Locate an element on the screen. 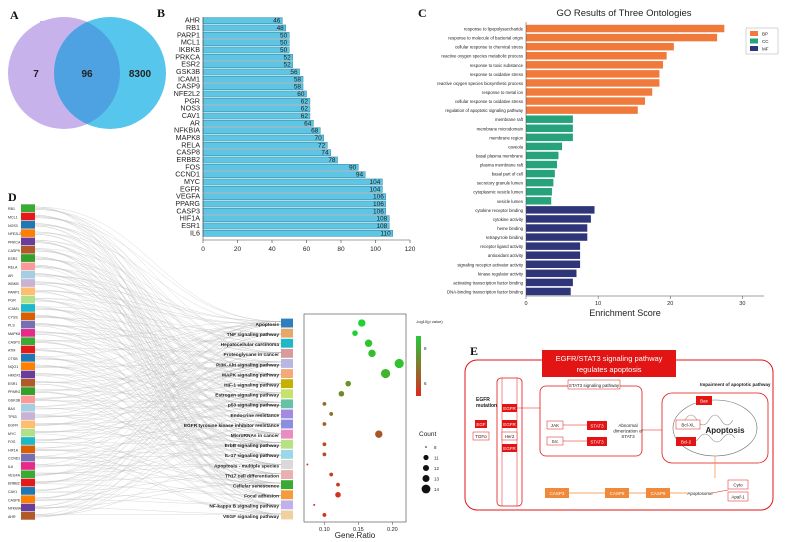  sankey-gene-label: NFE2L2 is located at coordinates (14, 234).